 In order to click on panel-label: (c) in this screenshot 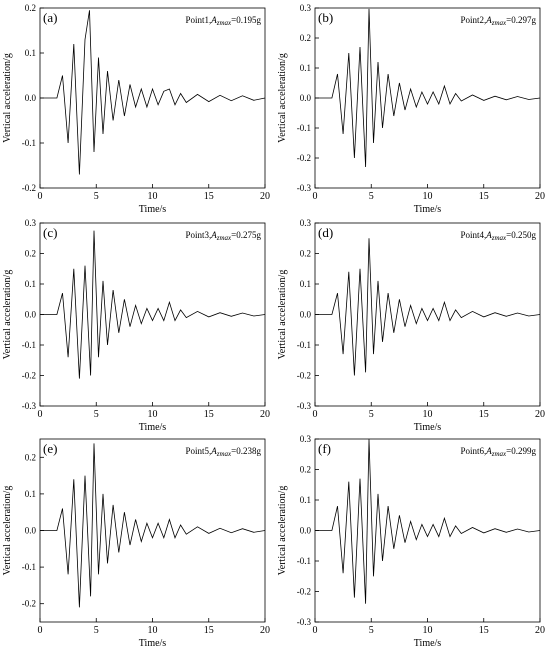, I will do `click(50, 232)`.